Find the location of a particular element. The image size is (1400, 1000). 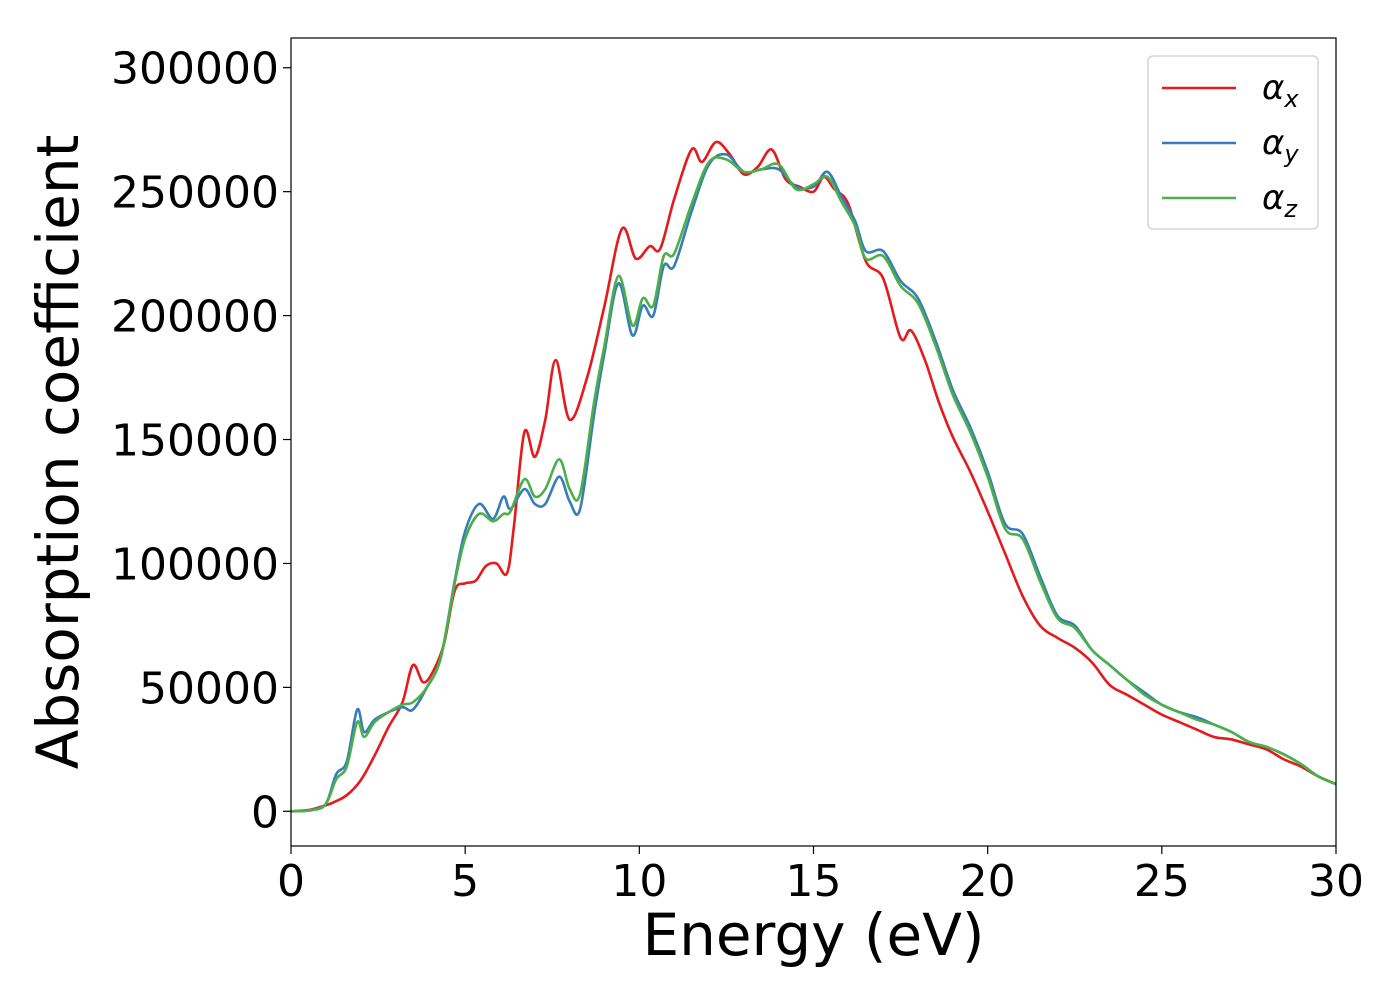

x-tick-label: 0 is located at coordinates (291, 881).